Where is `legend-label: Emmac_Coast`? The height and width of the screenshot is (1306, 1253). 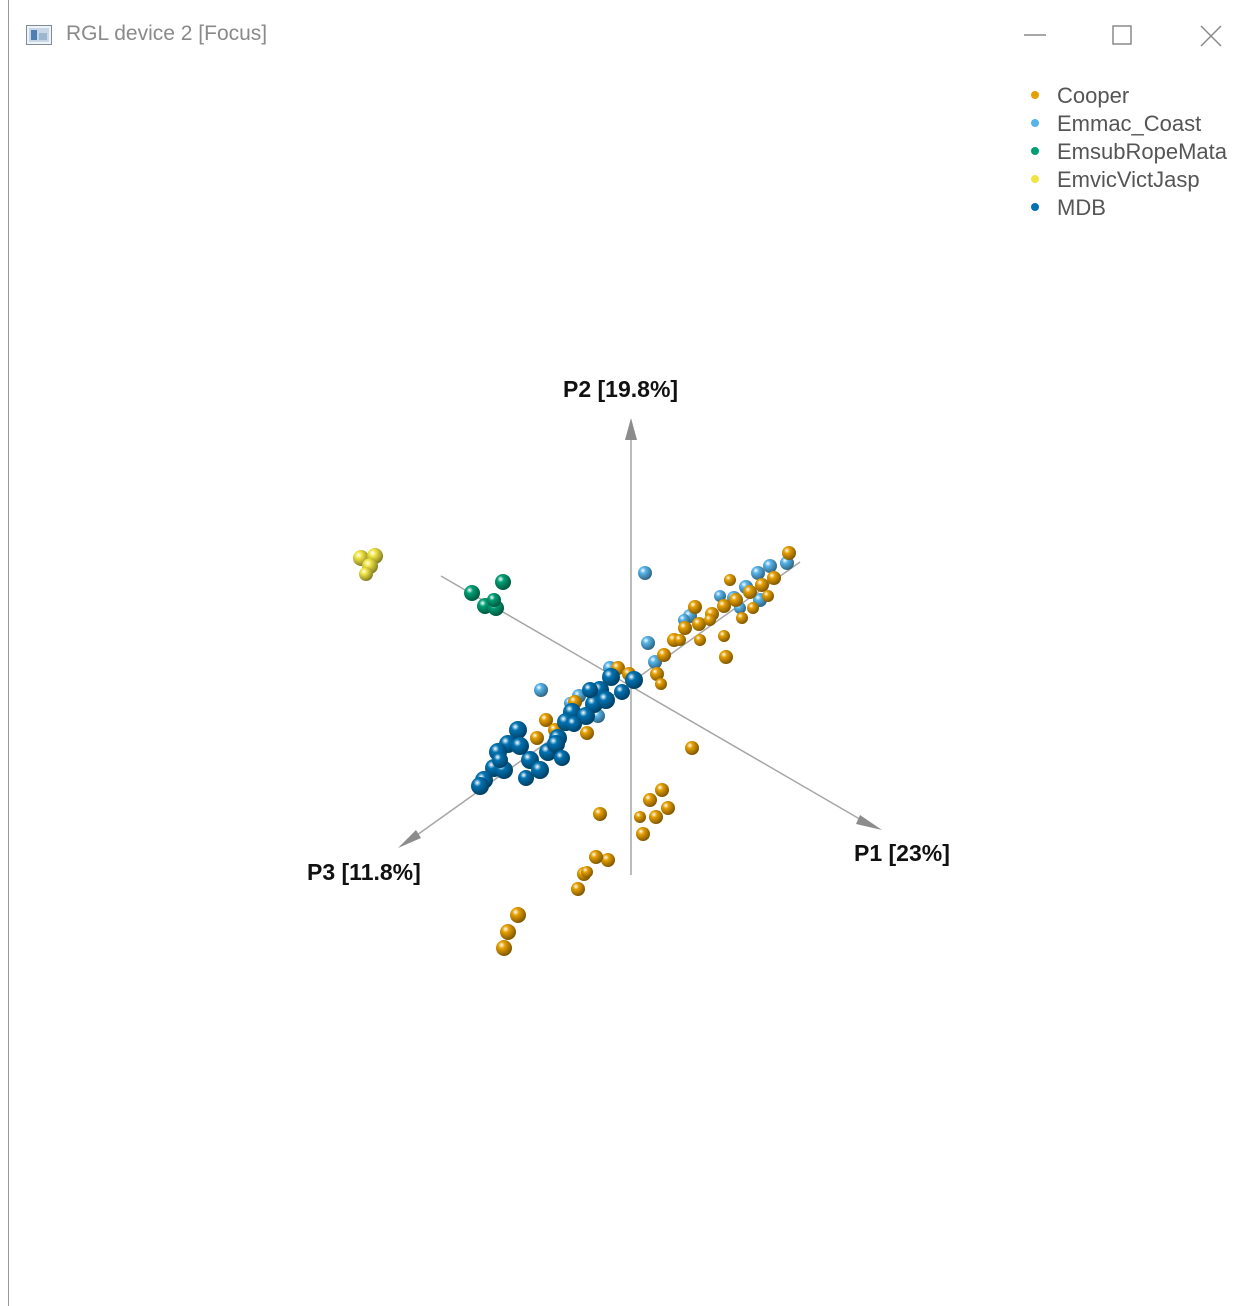
legend-label: Emmac_Coast is located at coordinates (1129, 123).